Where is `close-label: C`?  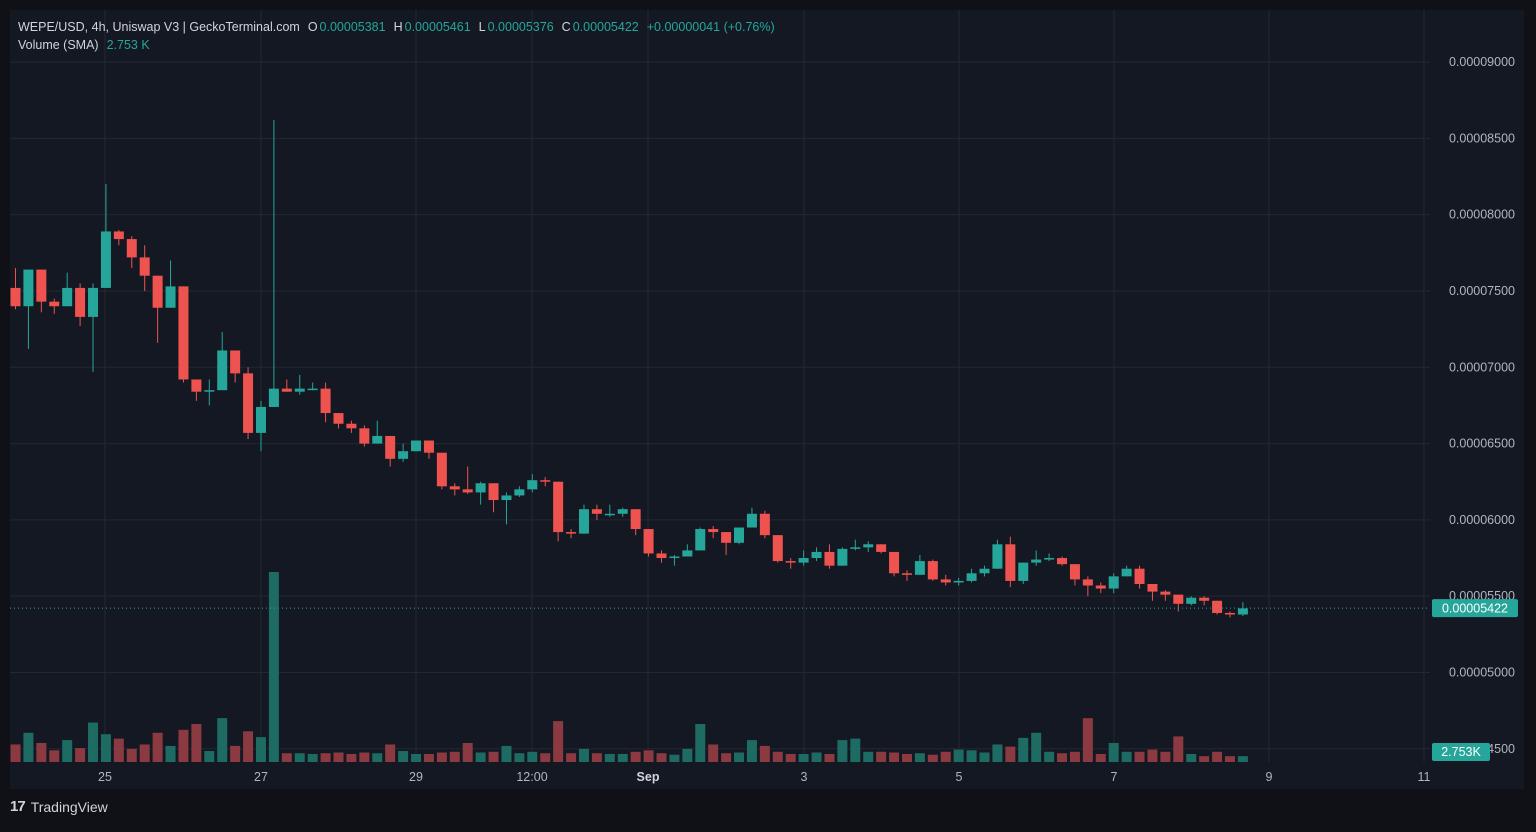 close-label: C is located at coordinates (566, 27).